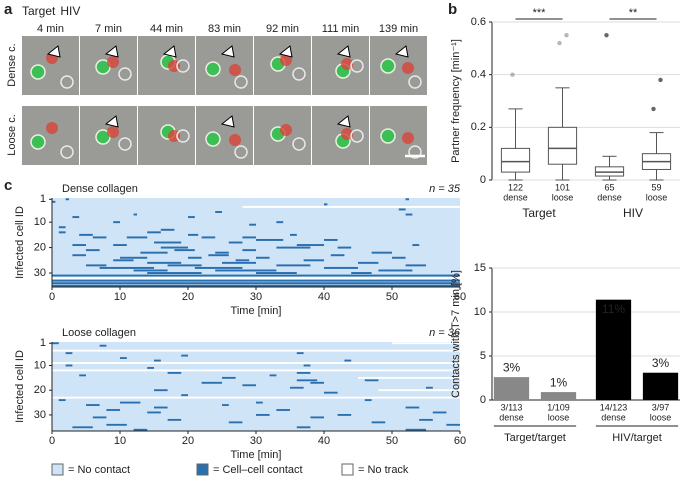 This screenshot has width=685, height=485. Describe the element at coordinates (456, 101) in the screenshot. I see `y-axis-label: Partner frequency [min⁻¹]` at that location.